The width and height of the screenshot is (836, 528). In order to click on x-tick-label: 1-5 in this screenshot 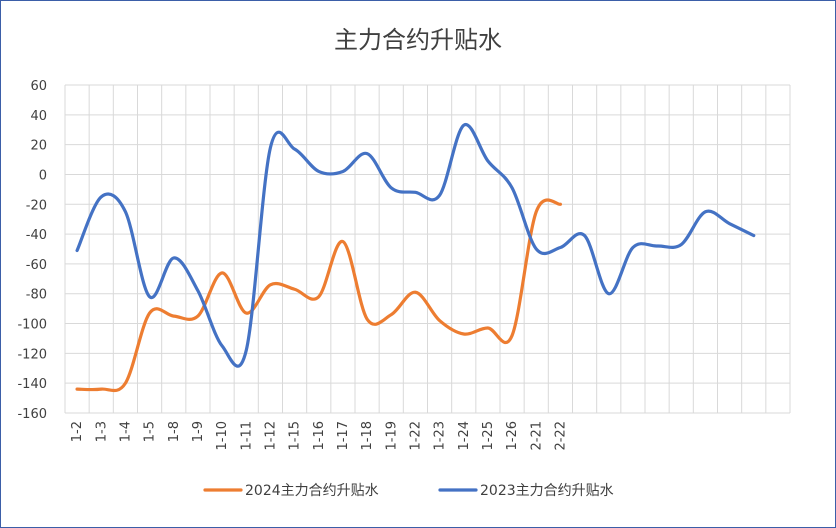, I will do `click(150, 431)`.